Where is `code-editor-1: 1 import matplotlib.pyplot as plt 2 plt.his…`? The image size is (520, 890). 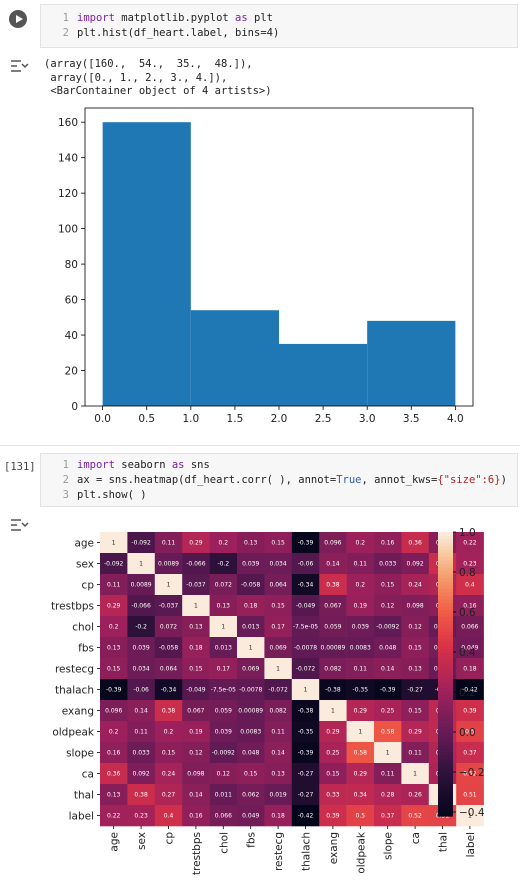 code-editor-1: 1 import matplotlib.pyplot as plt 2 plt.his… is located at coordinates (279, 26).